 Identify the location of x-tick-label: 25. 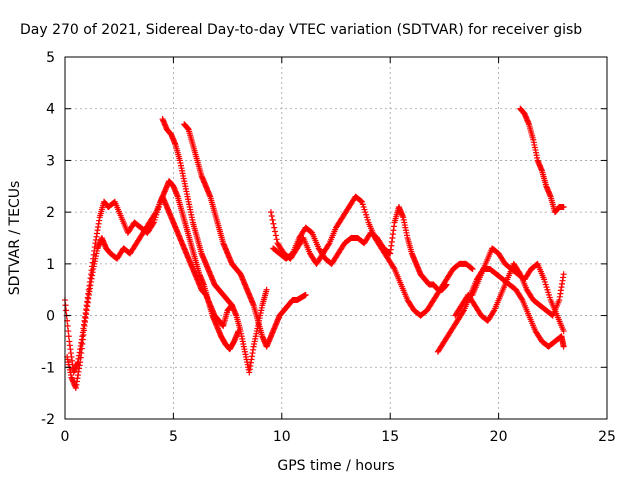
(607, 437).